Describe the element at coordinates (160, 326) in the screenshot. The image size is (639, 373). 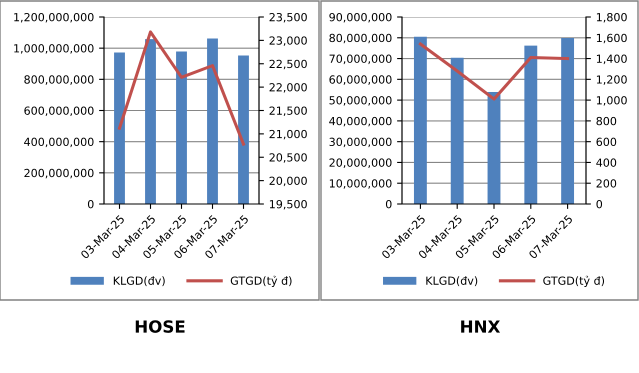
I see `text: HOSE` at that location.